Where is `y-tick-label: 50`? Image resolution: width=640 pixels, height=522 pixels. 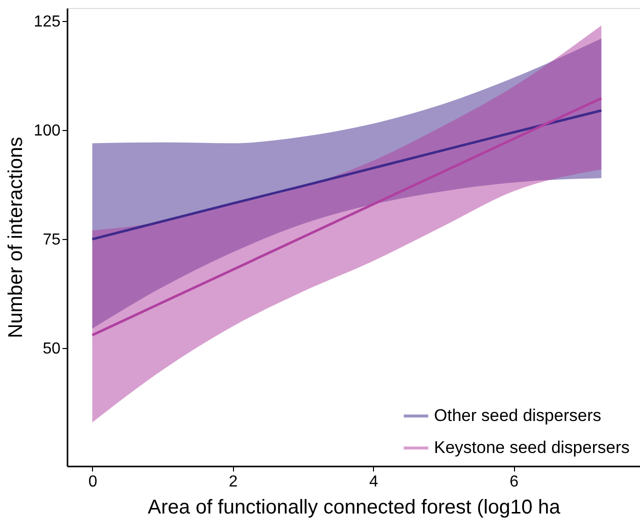
y-tick-label: 50 is located at coordinates (51, 349).